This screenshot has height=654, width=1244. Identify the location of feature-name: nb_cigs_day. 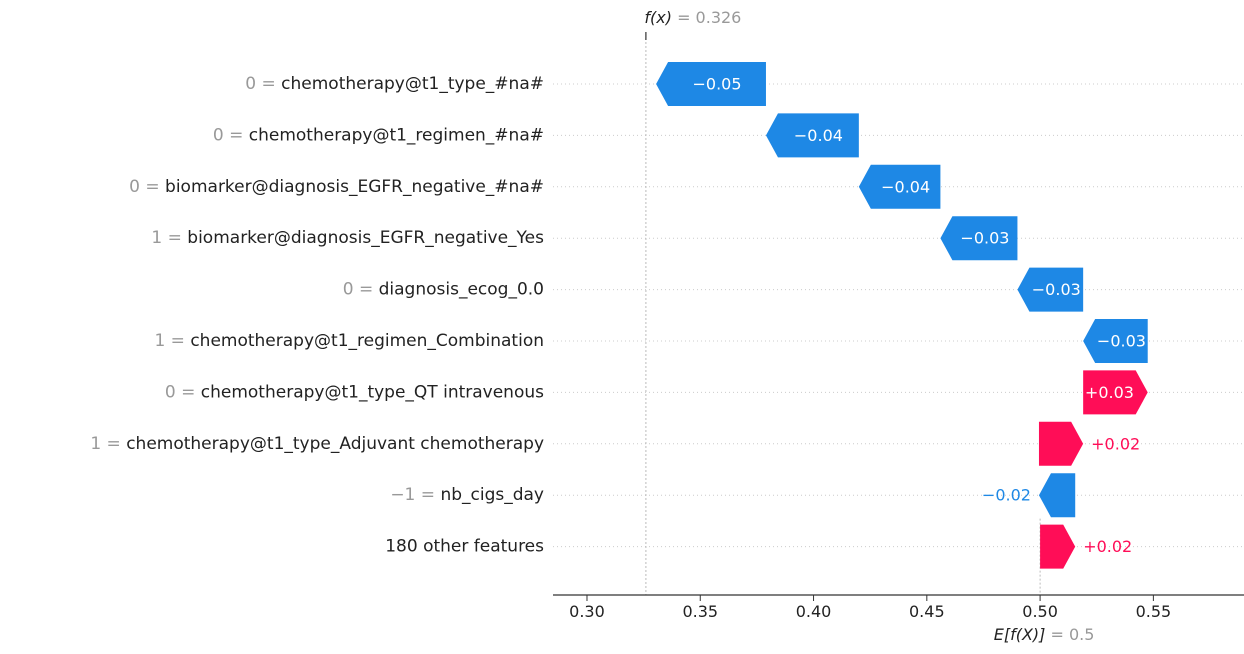
(492, 495).